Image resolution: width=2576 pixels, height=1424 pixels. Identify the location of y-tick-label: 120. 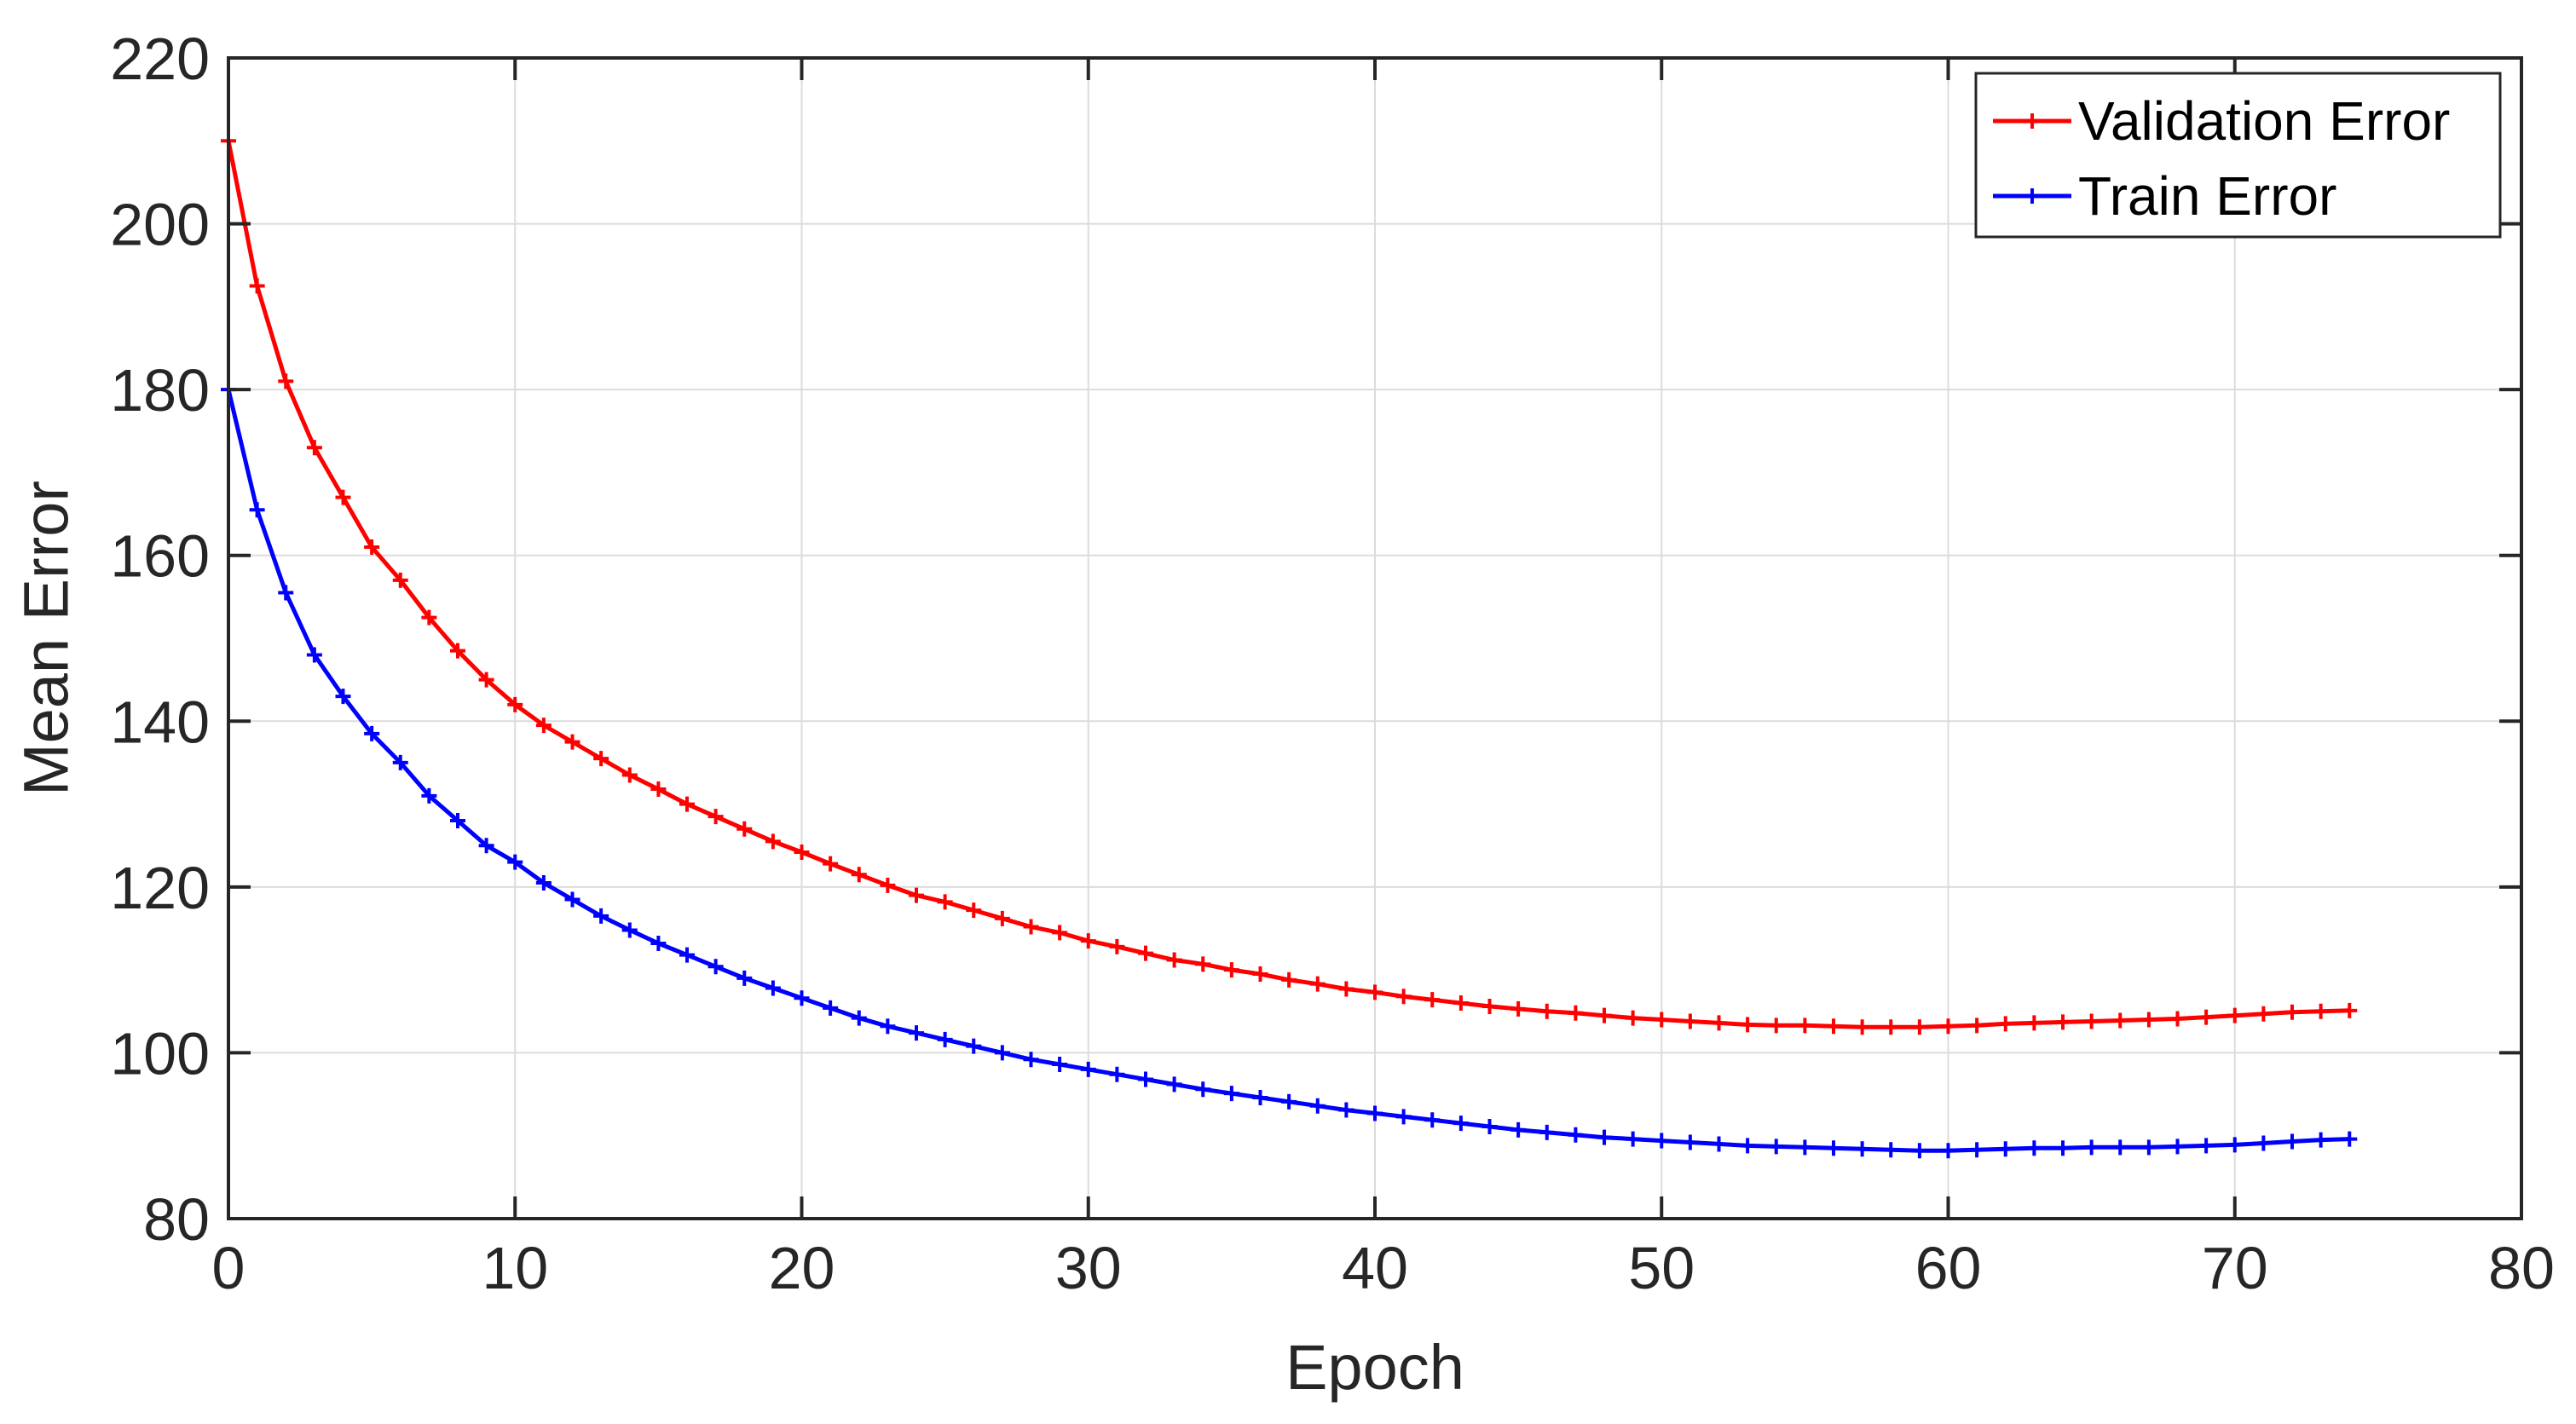
(160, 888).